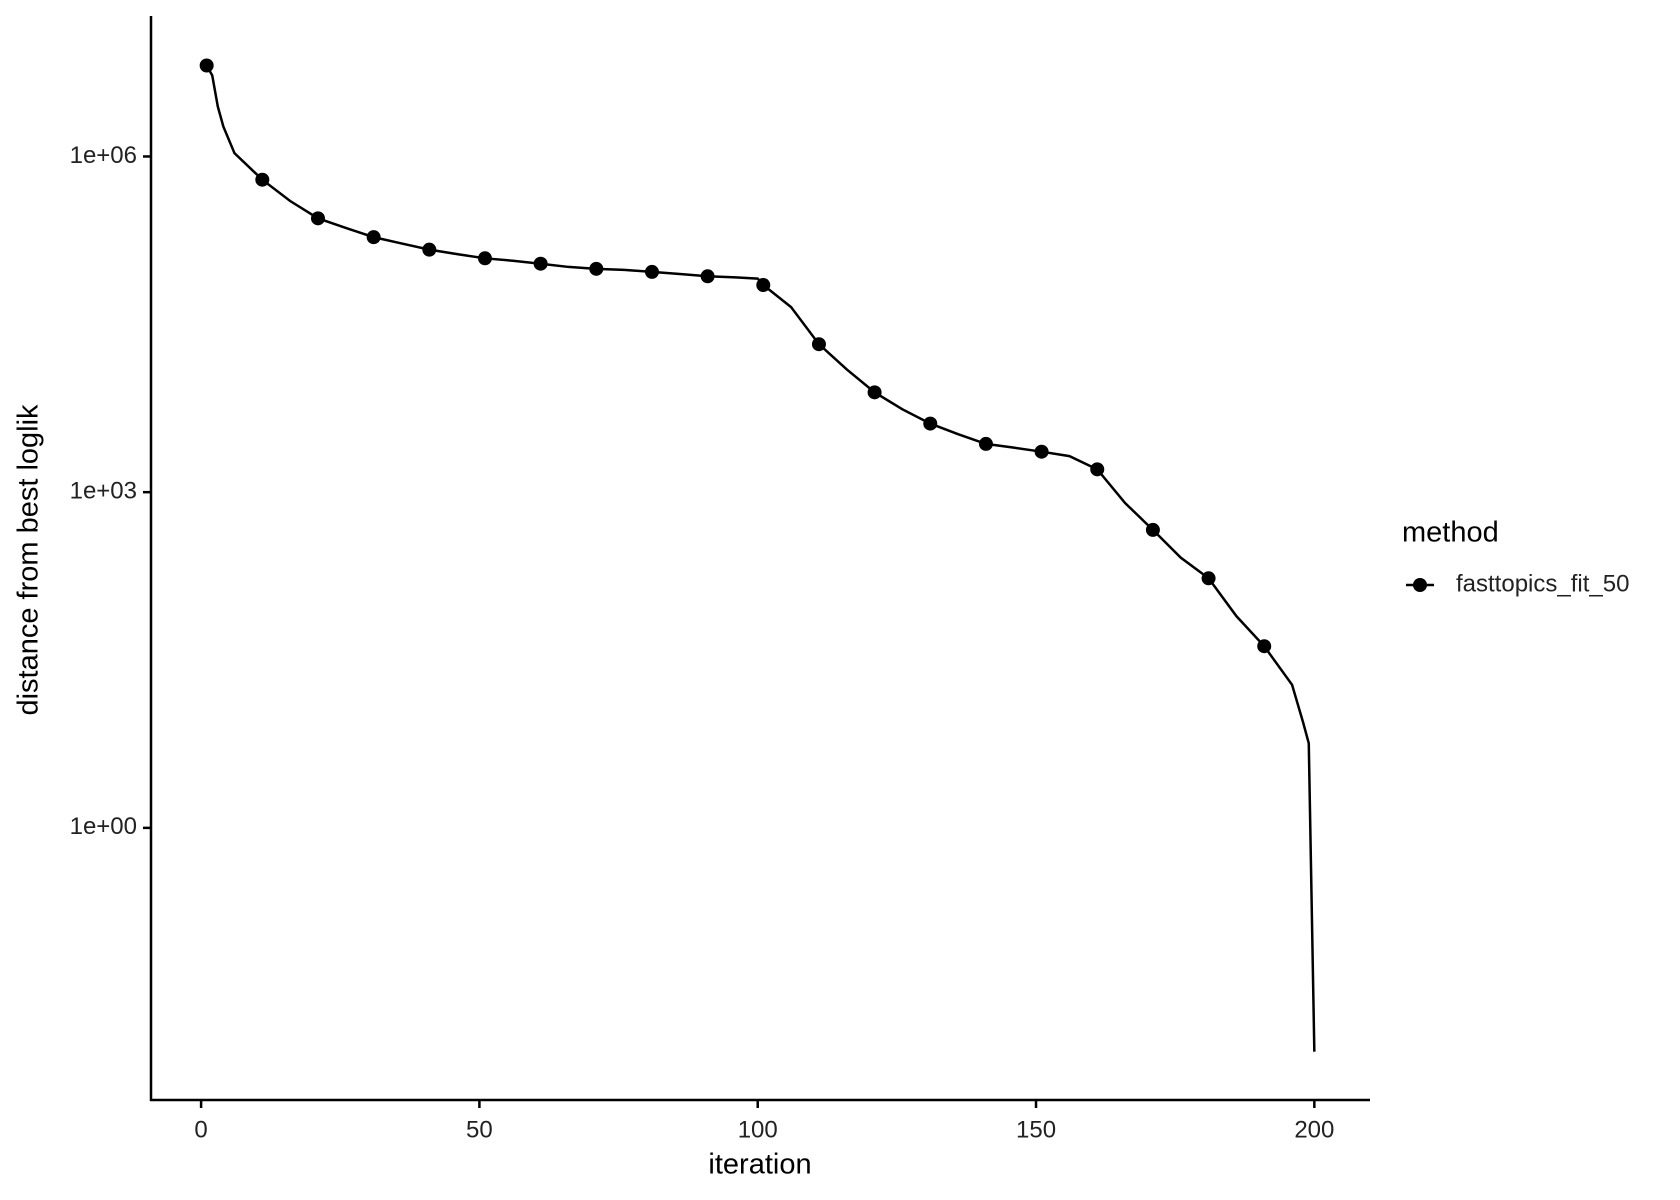  Describe the element at coordinates (200, 1129) in the screenshot. I see `x-tick-label: 0` at that location.